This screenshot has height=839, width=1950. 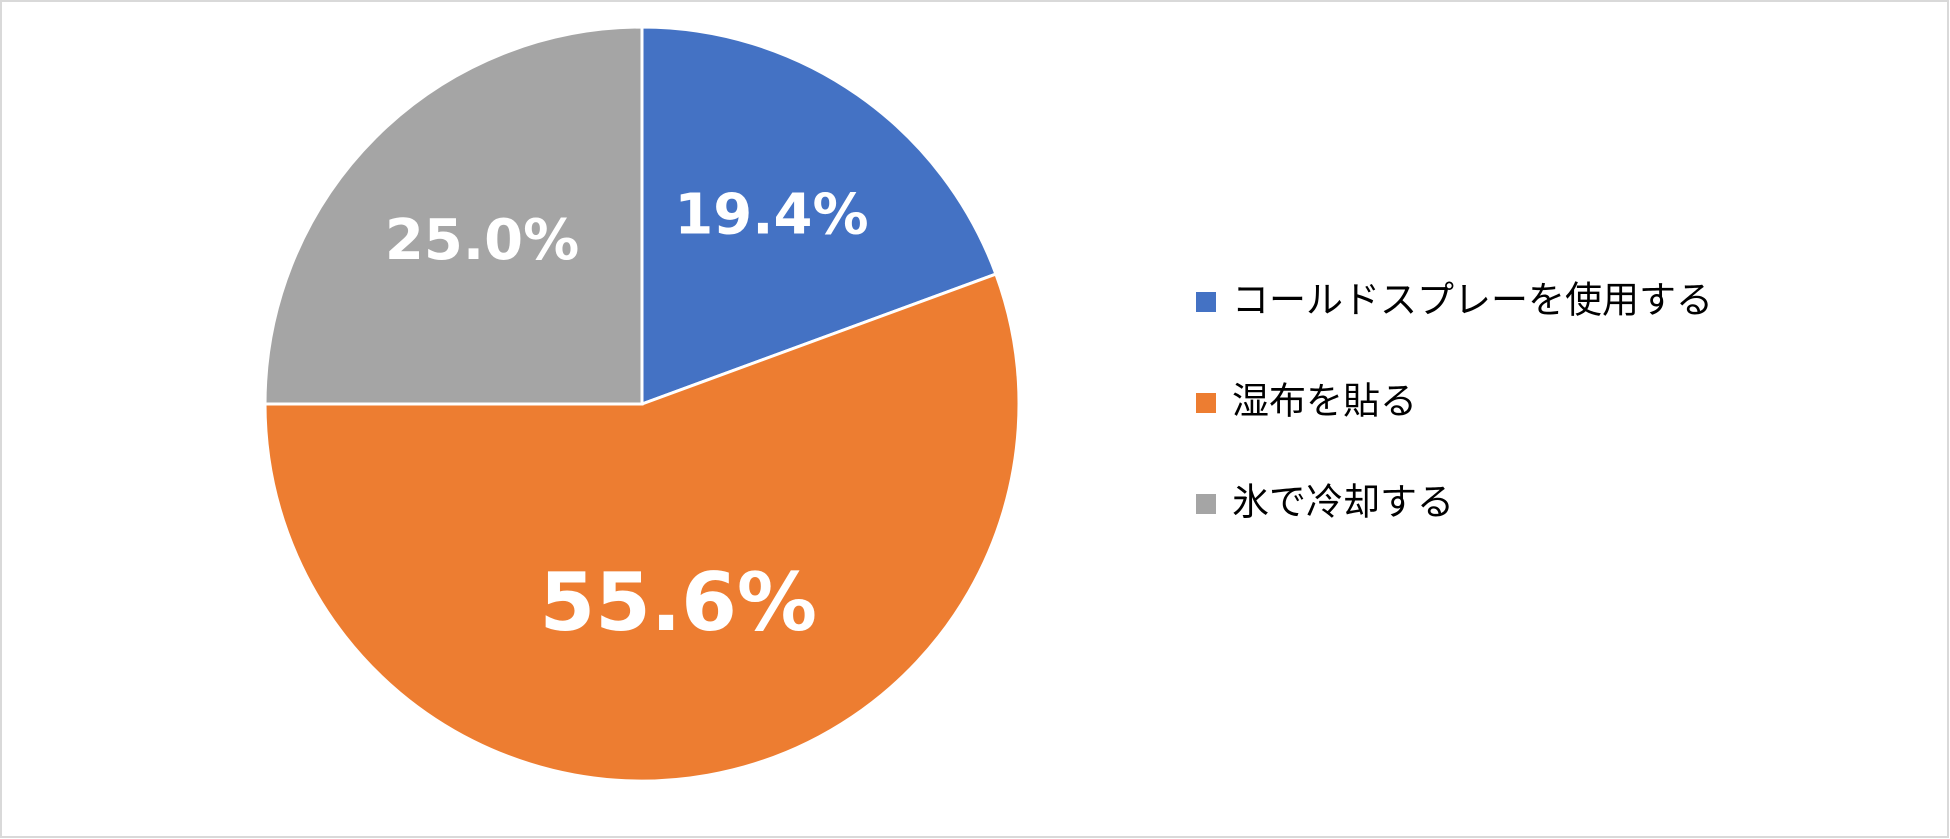 I want to click on data-label: 55.6%, so click(x=679, y=602).